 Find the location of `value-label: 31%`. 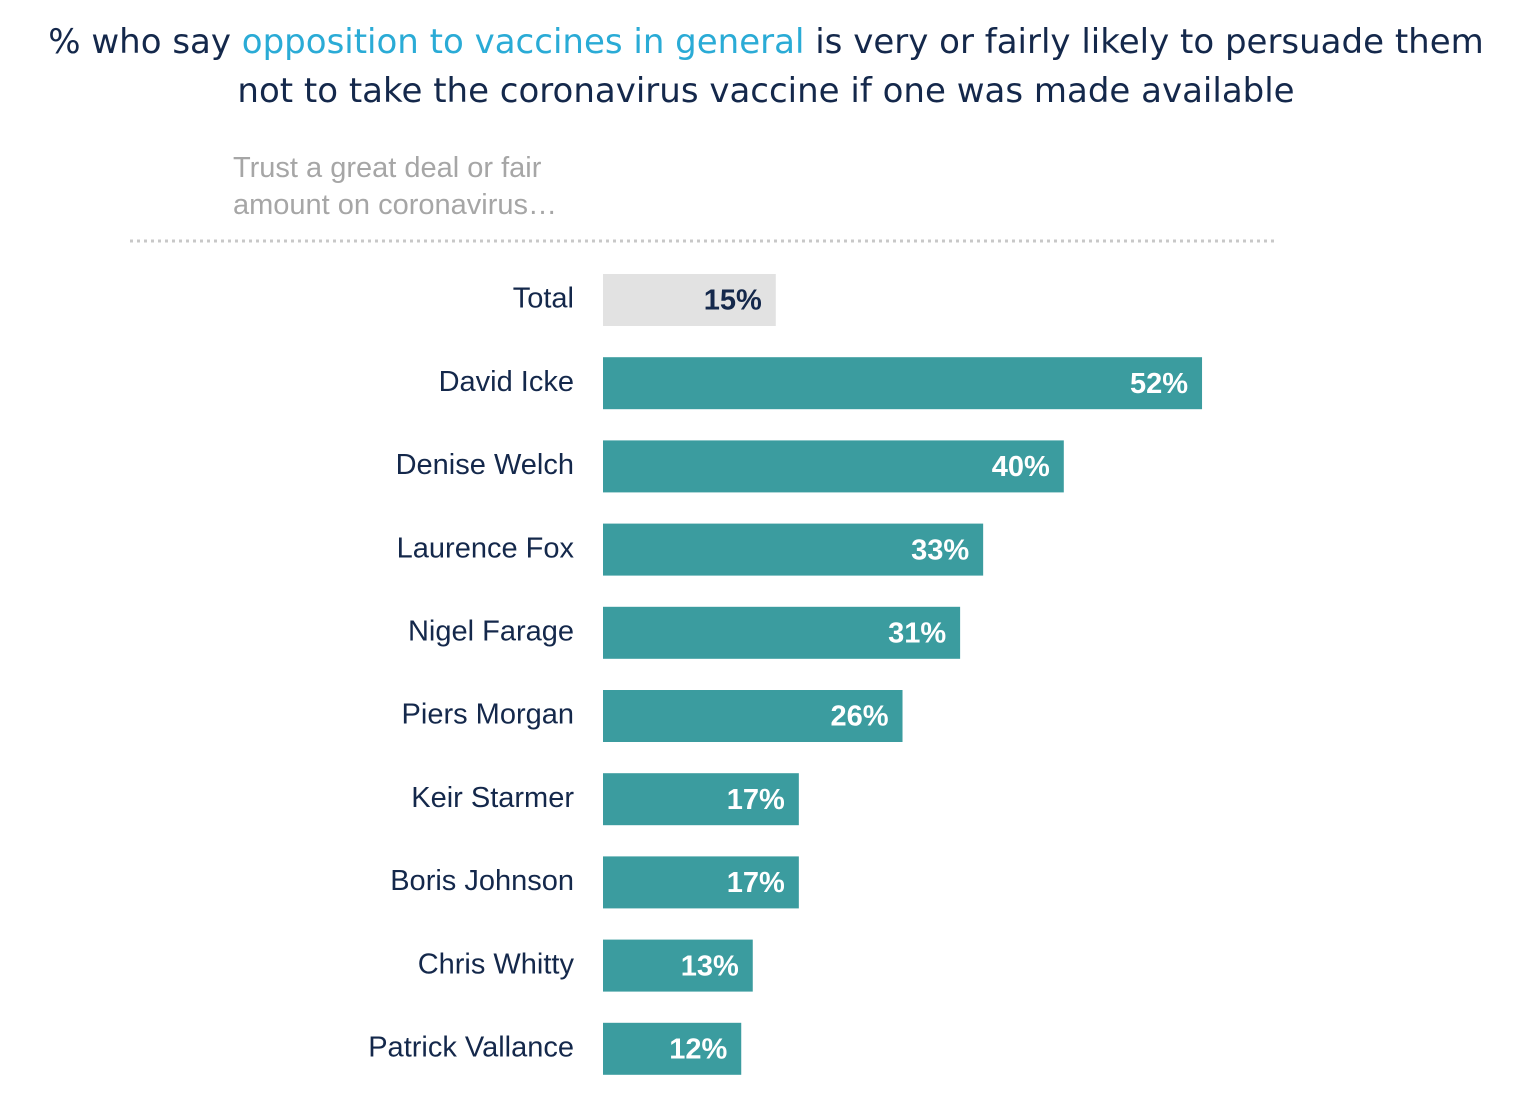

value-label: 31% is located at coordinates (917, 633).